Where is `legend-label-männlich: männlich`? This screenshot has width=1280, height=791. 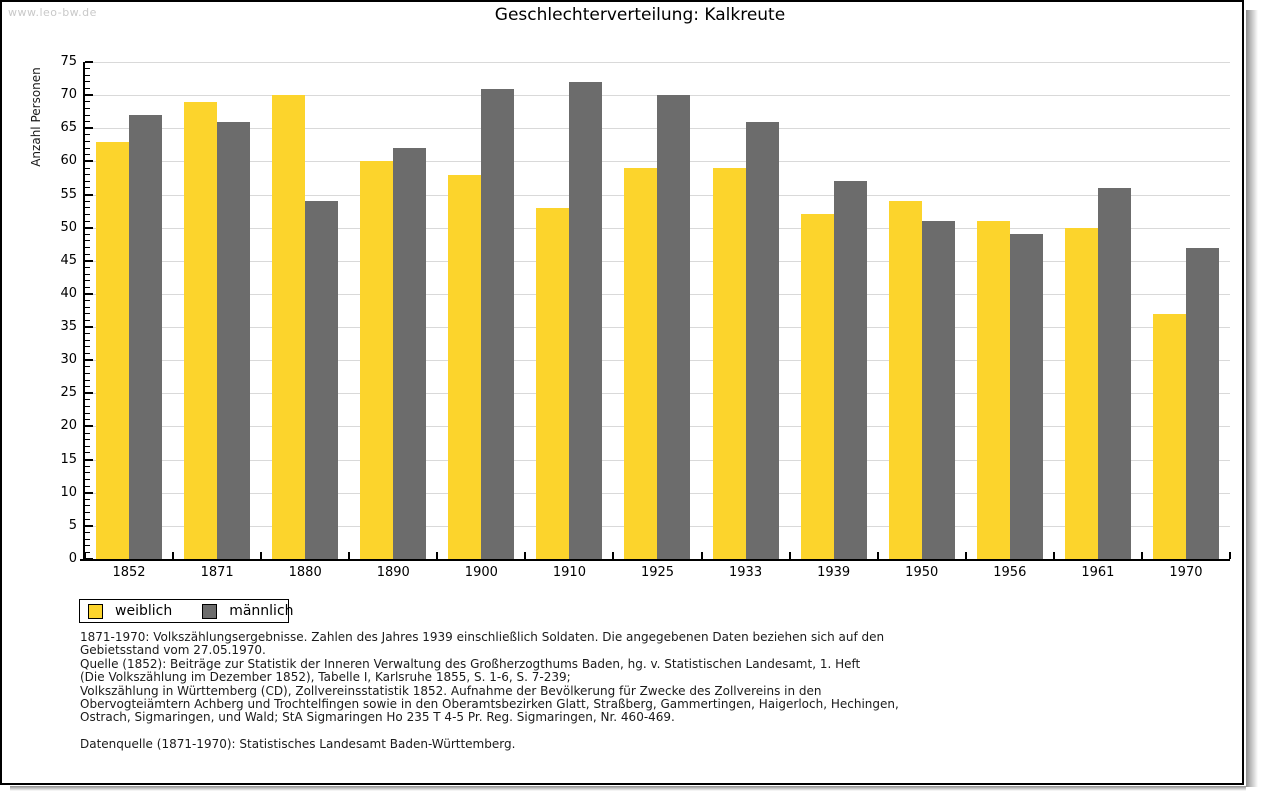
legend-label-männlich: männlich is located at coordinates (261, 611).